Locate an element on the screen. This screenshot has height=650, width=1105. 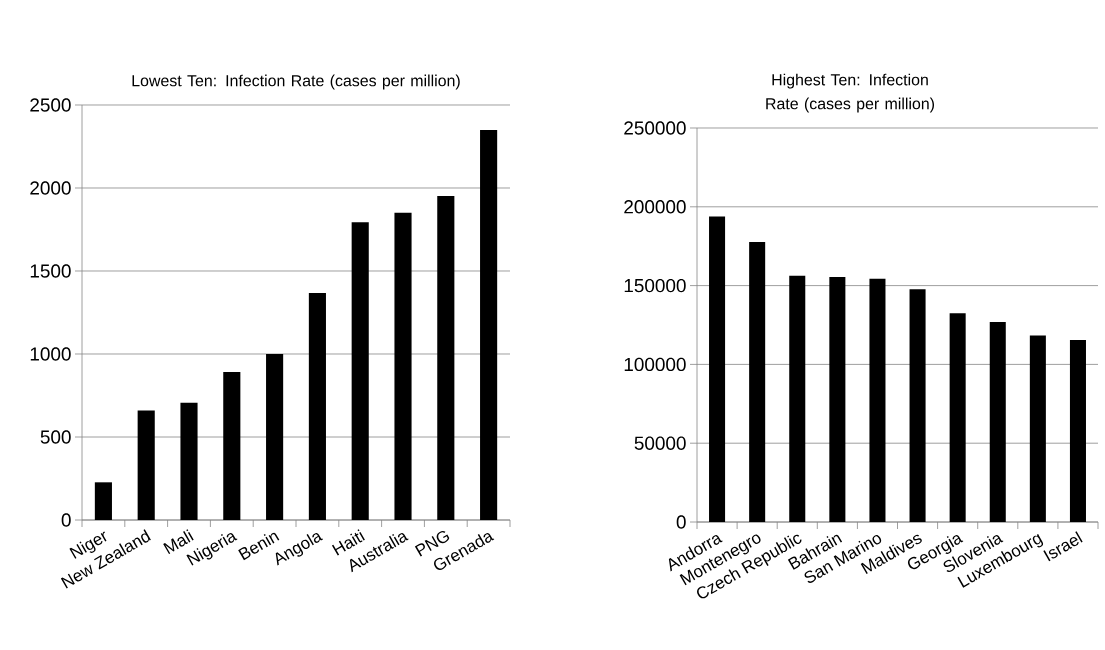
y-tick-label: 2000 is located at coordinates (50, 188).